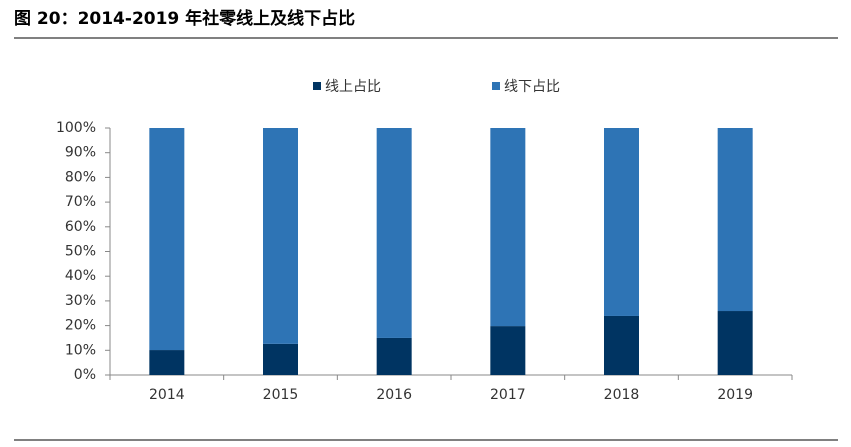 Image resolution: width=851 pixels, height=447 pixels. What do you see at coordinates (80, 252) in the screenshot?
I see `y-tick-label: 50%` at bounding box center [80, 252].